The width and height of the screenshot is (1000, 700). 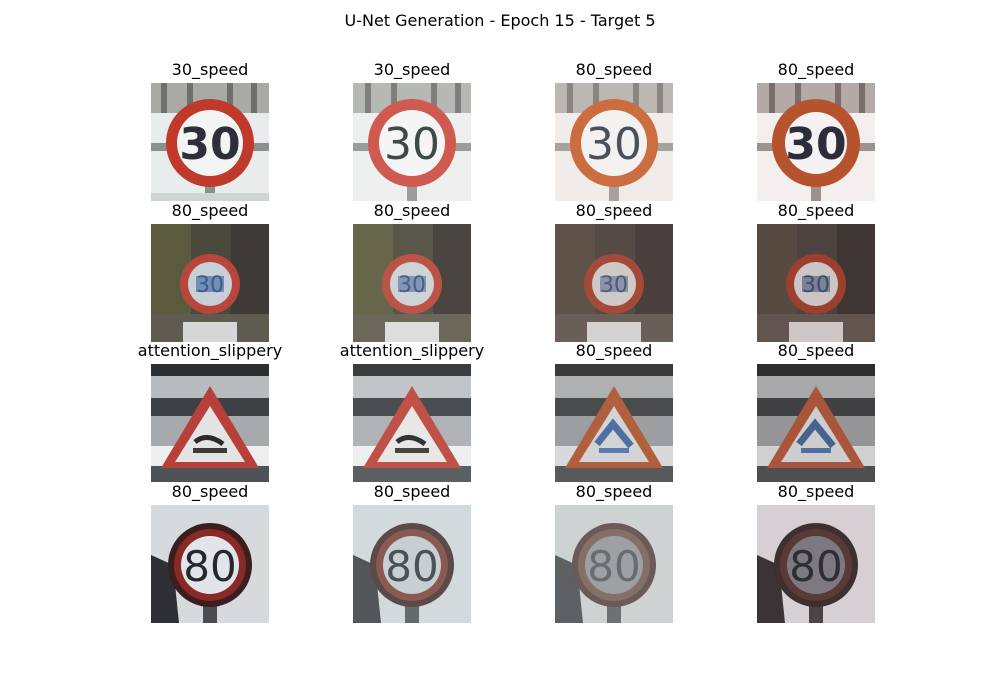 What do you see at coordinates (500, 20) in the screenshot?
I see `figure-title: U-Net Generation - Epoch 15 - Target 5` at bounding box center [500, 20].